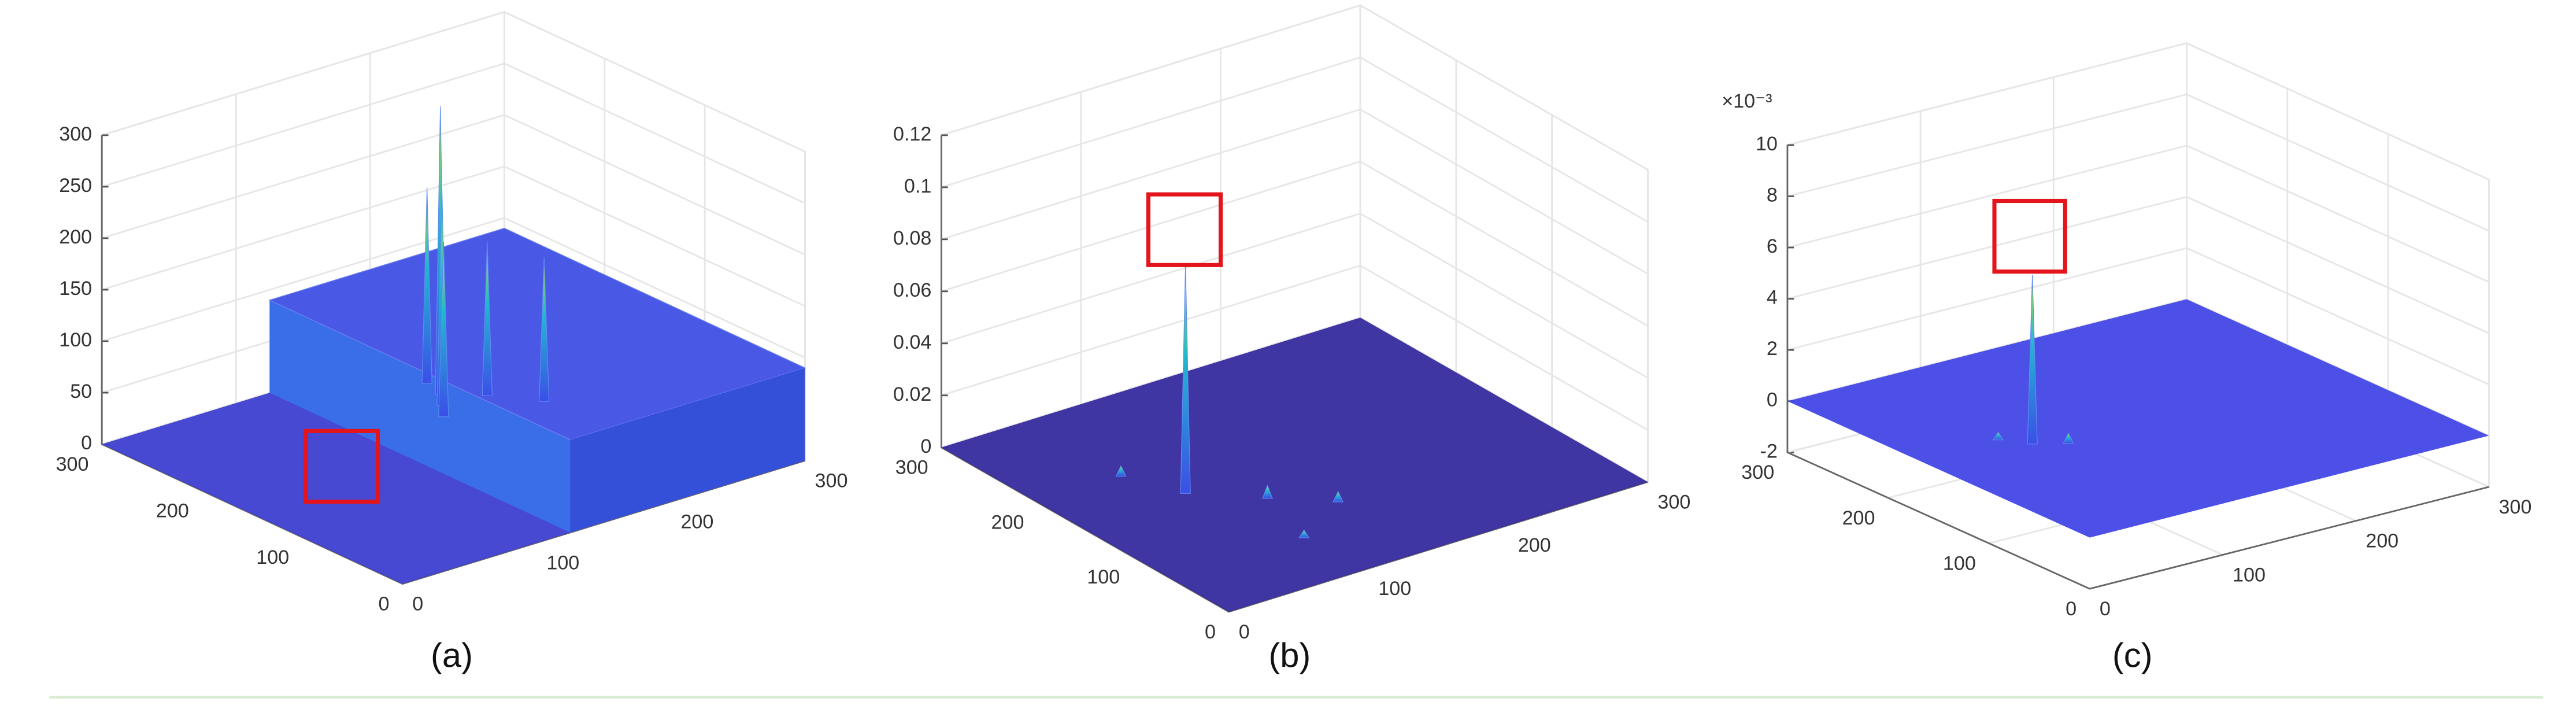 The width and height of the screenshot is (2576, 724). I want to click on z-tick-label: 2, so click(1773, 349).